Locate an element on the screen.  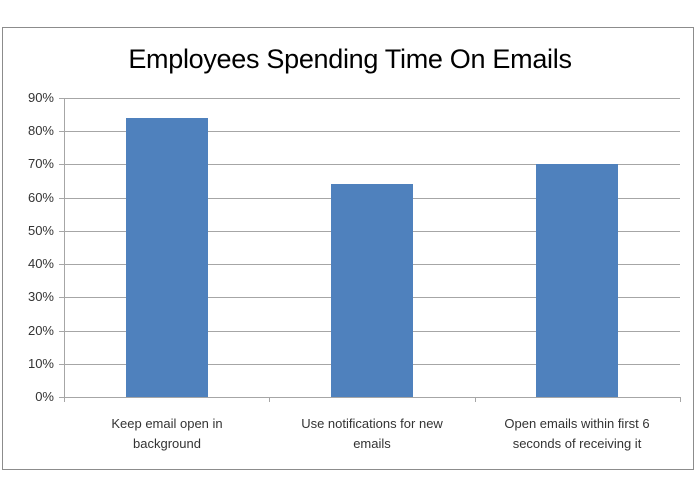
y-tick-label: 20% is located at coordinates (40, 330).